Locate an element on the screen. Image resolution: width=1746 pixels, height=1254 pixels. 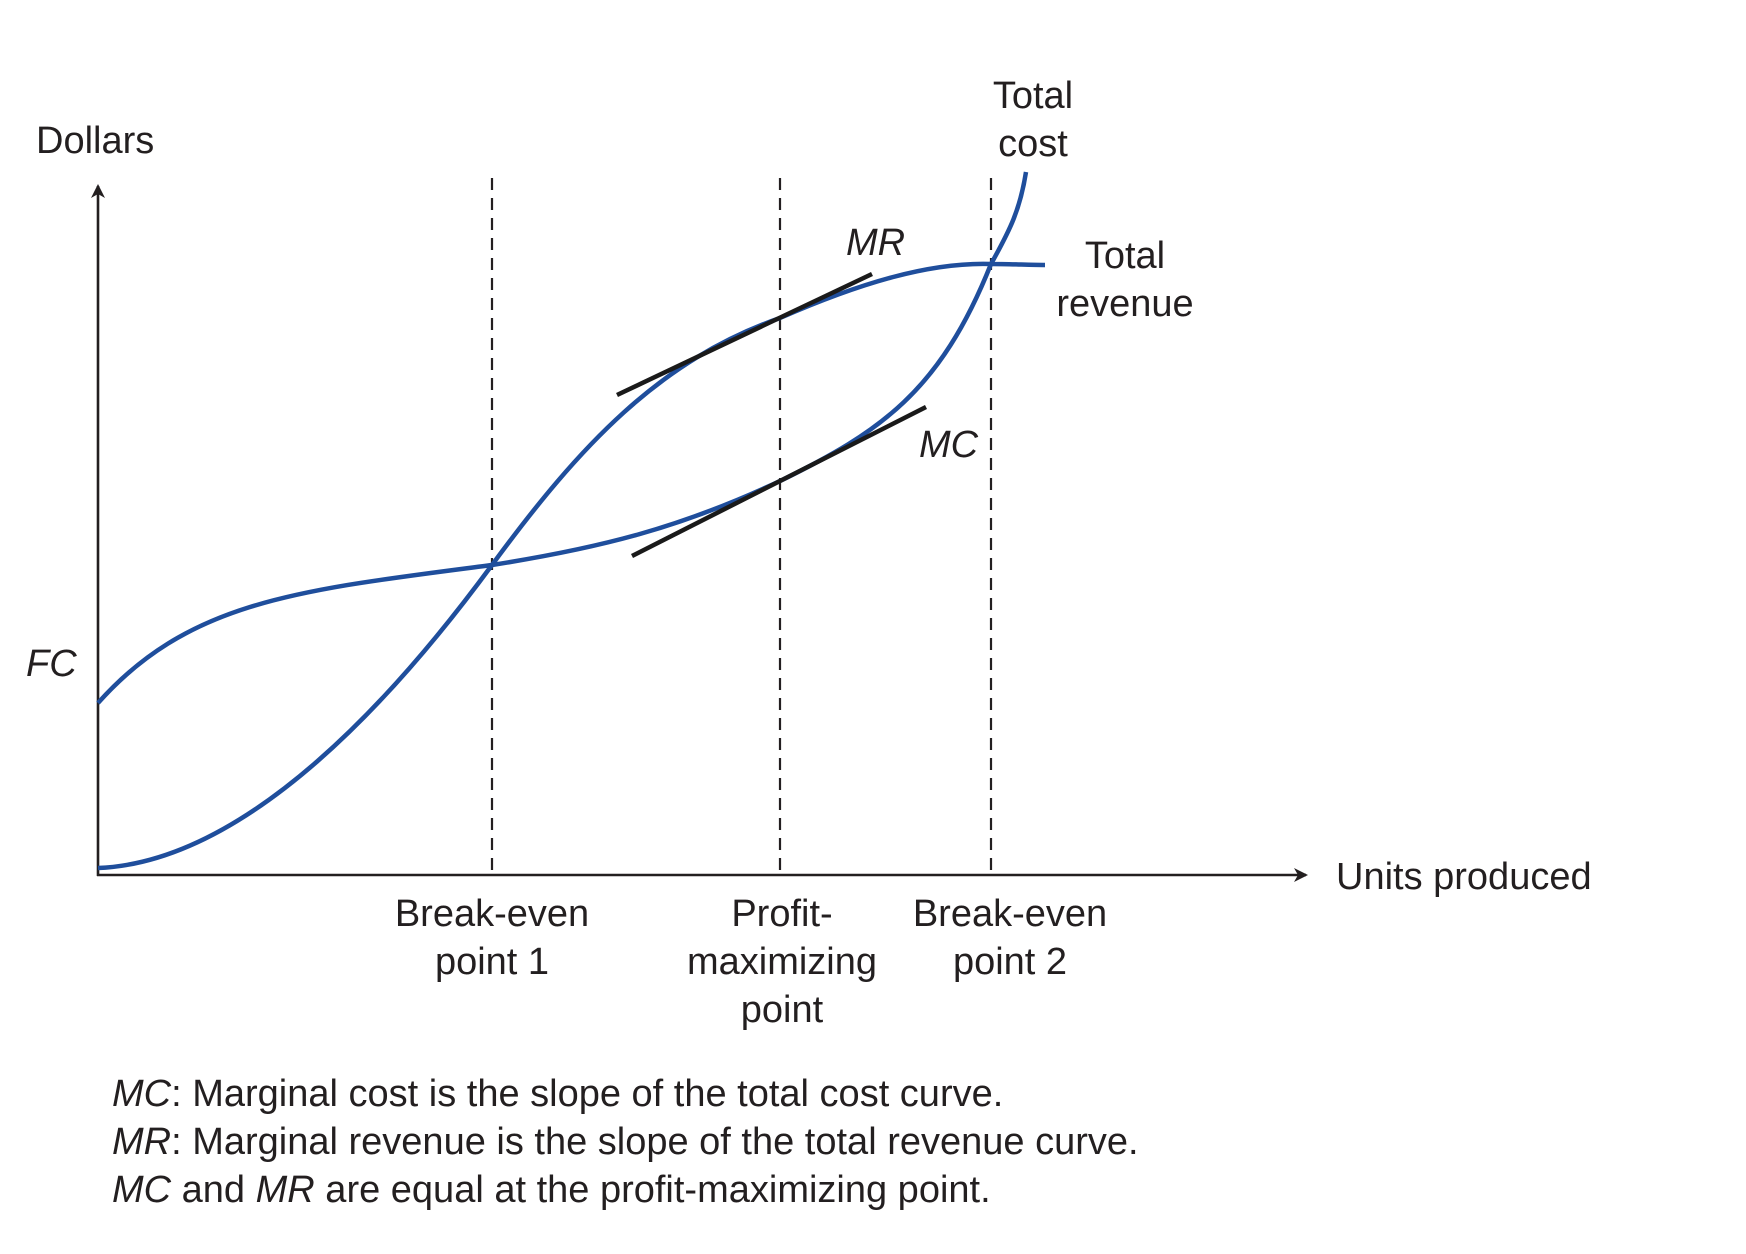
break-even-point-2-label: Break-even point 2 is located at coordinates (1010, 938).